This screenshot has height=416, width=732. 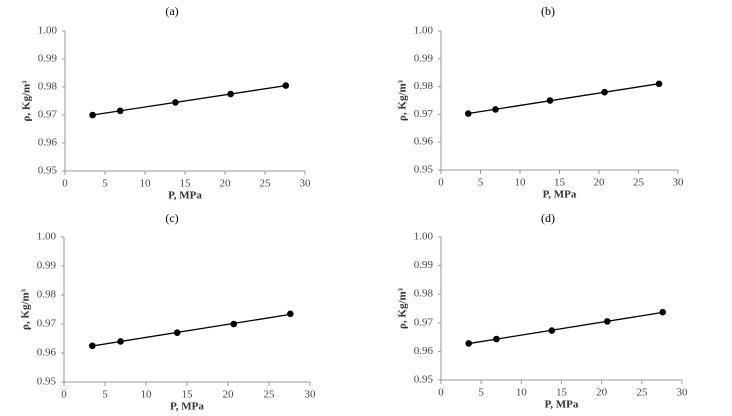 What do you see at coordinates (171, 218) in the screenshot?
I see `panel-title: (c)` at bounding box center [171, 218].